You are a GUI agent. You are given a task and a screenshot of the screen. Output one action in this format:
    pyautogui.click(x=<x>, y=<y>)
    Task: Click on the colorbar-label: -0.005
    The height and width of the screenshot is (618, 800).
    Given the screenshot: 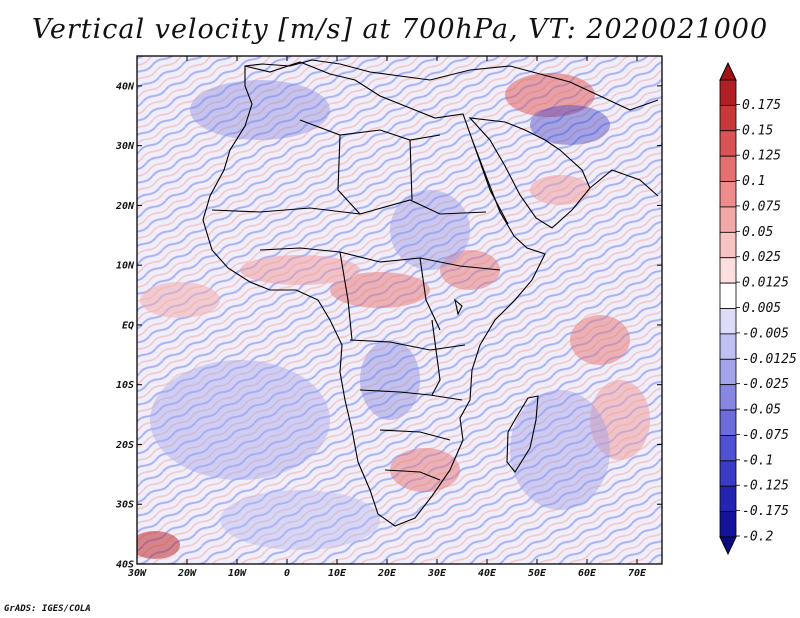 What is the action you would take?
    pyautogui.click(x=765, y=333)
    